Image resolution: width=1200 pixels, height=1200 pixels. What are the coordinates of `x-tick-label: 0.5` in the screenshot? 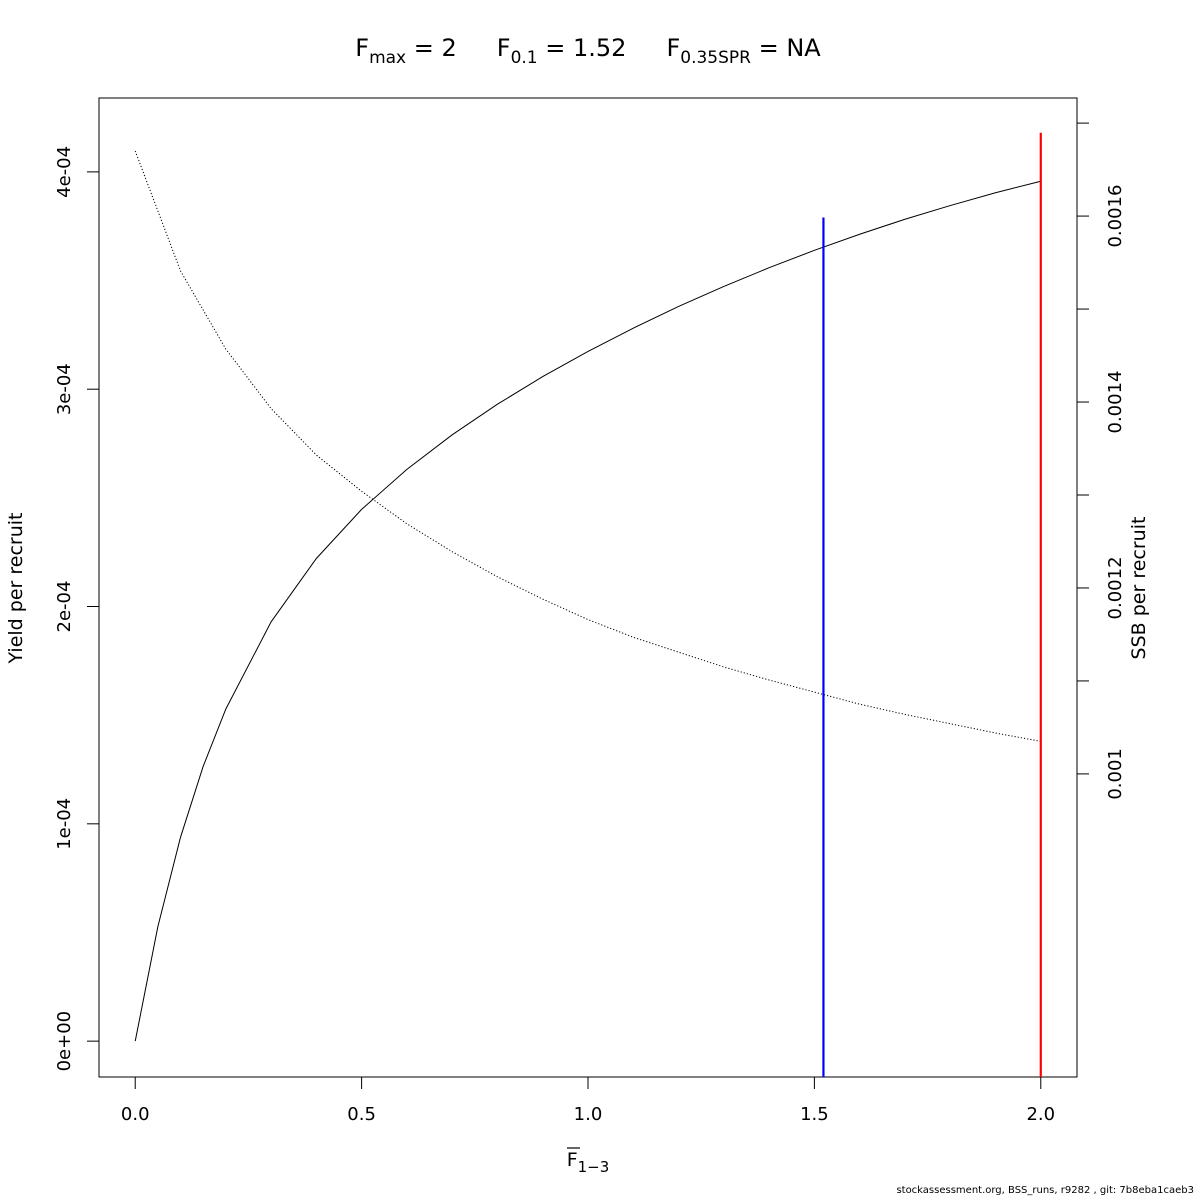 It's located at (361, 1114).